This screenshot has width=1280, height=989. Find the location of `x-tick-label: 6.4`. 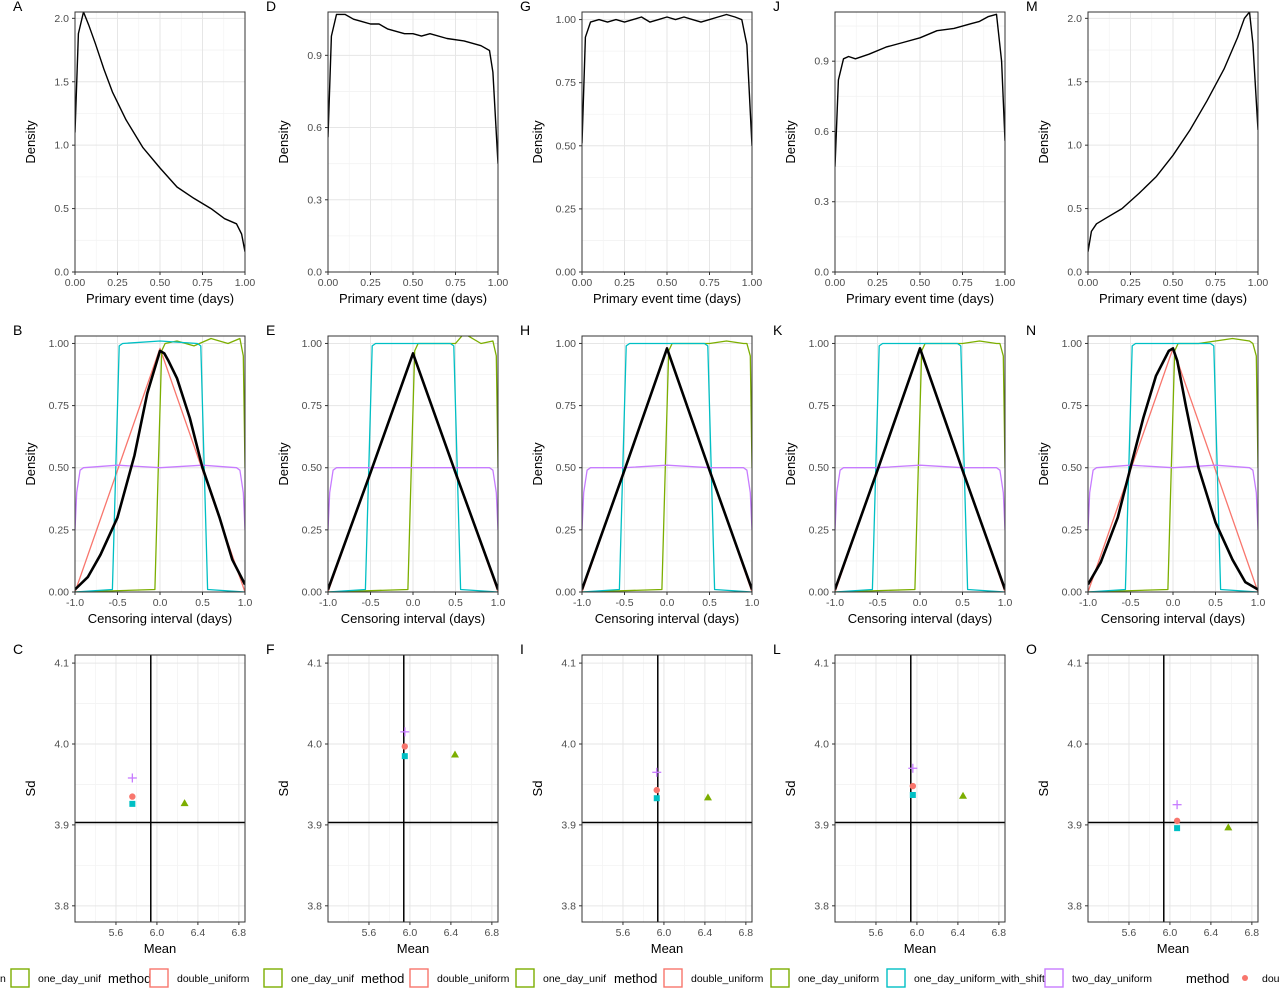

x-tick-label: 6.4 is located at coordinates (198, 933).